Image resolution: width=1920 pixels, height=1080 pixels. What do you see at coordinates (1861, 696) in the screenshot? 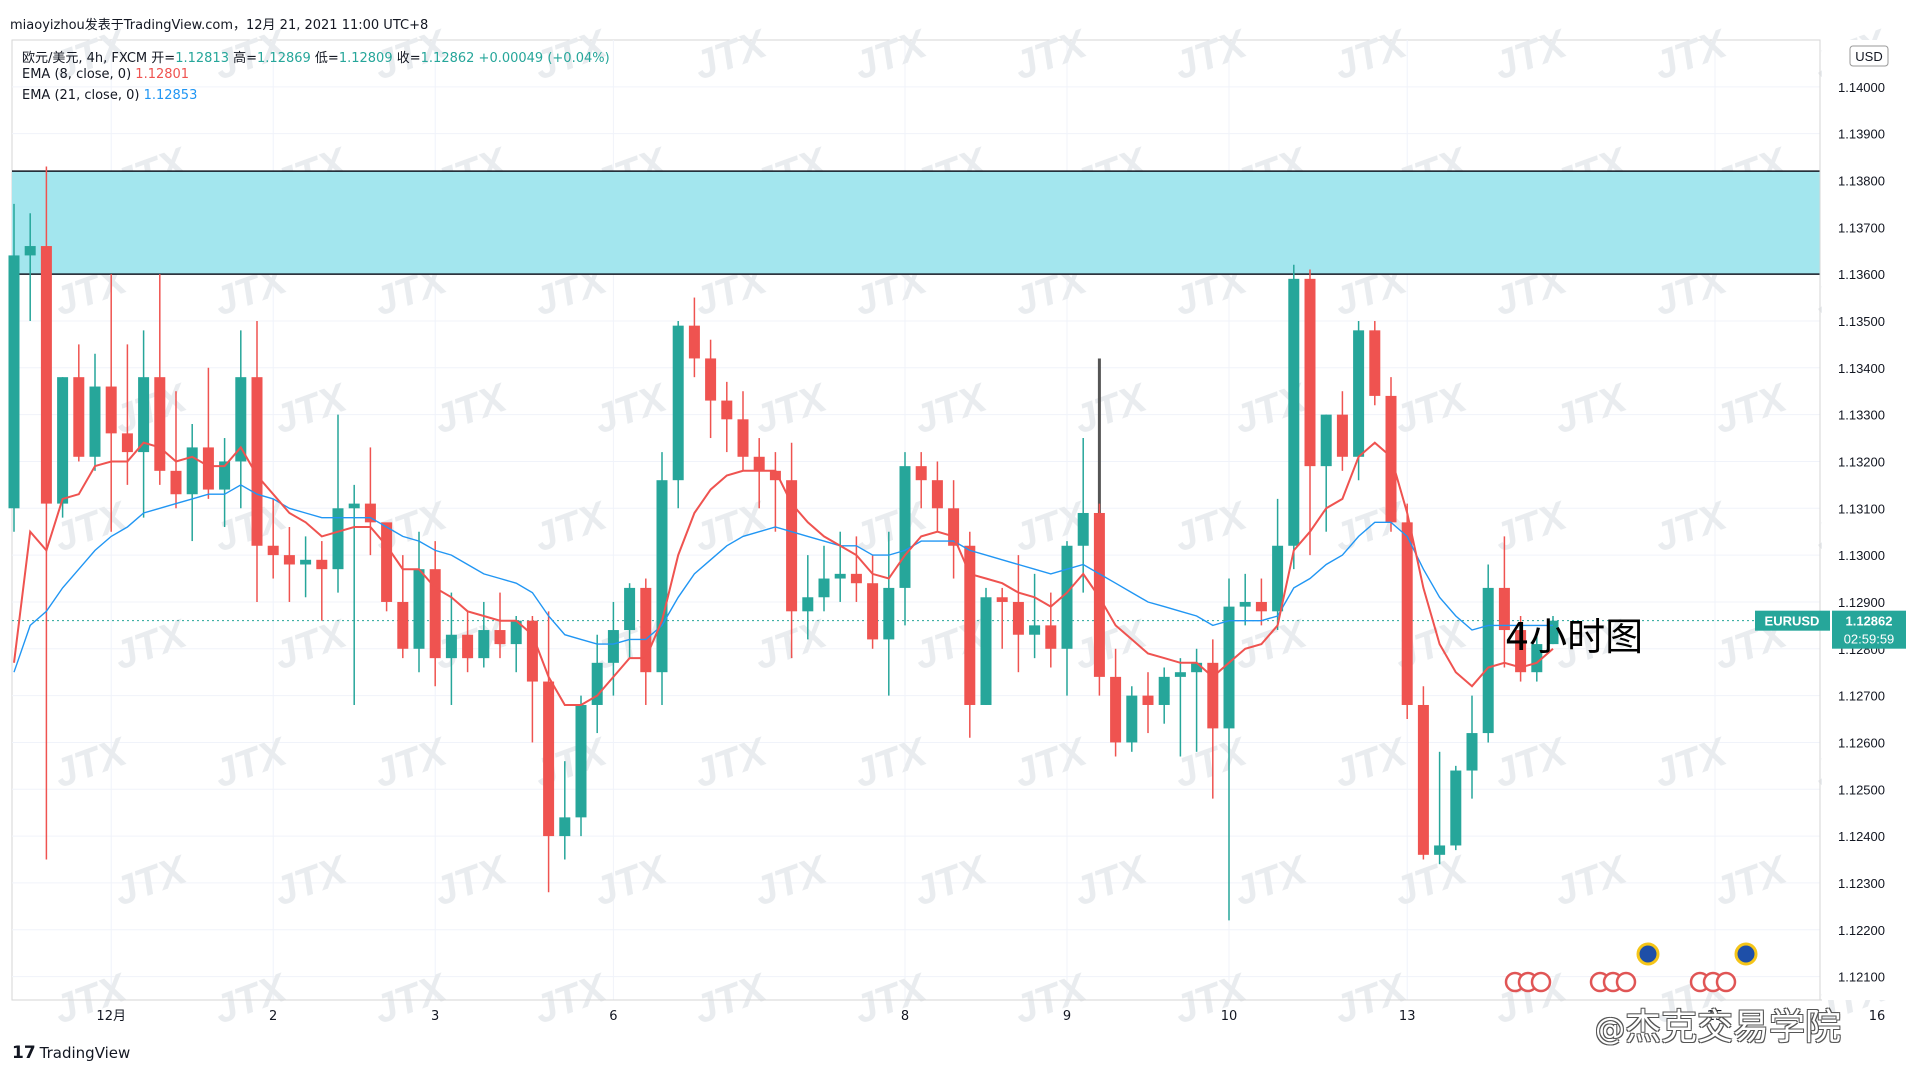
I see `price-tick-label: 1.12700` at bounding box center [1861, 696].